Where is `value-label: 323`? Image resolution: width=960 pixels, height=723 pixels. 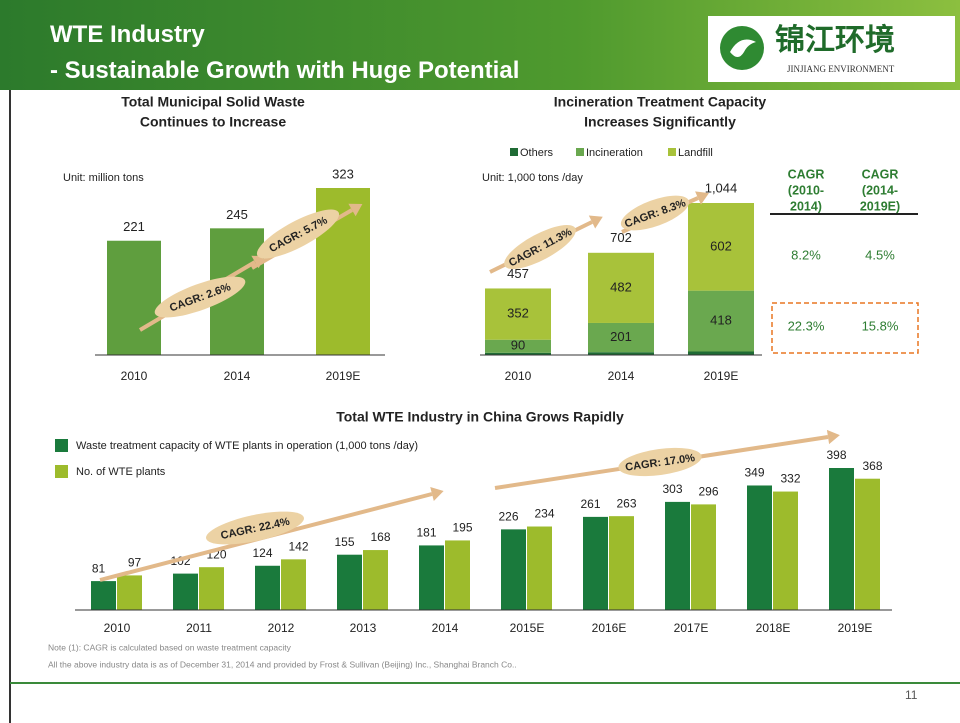 value-label: 323 is located at coordinates (343, 173).